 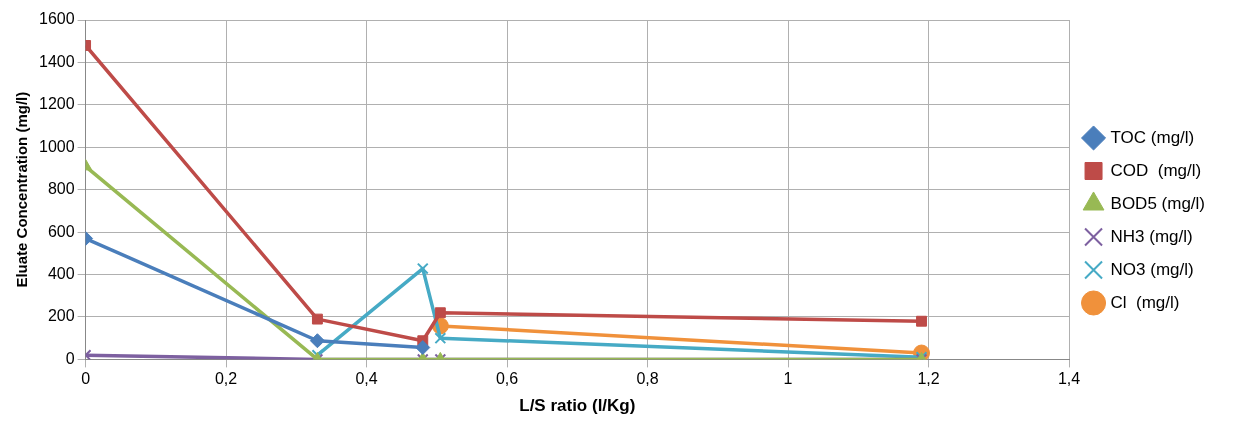 What do you see at coordinates (1152, 137) in the screenshot?
I see `legend-label: TOC (mg/l)` at bounding box center [1152, 137].